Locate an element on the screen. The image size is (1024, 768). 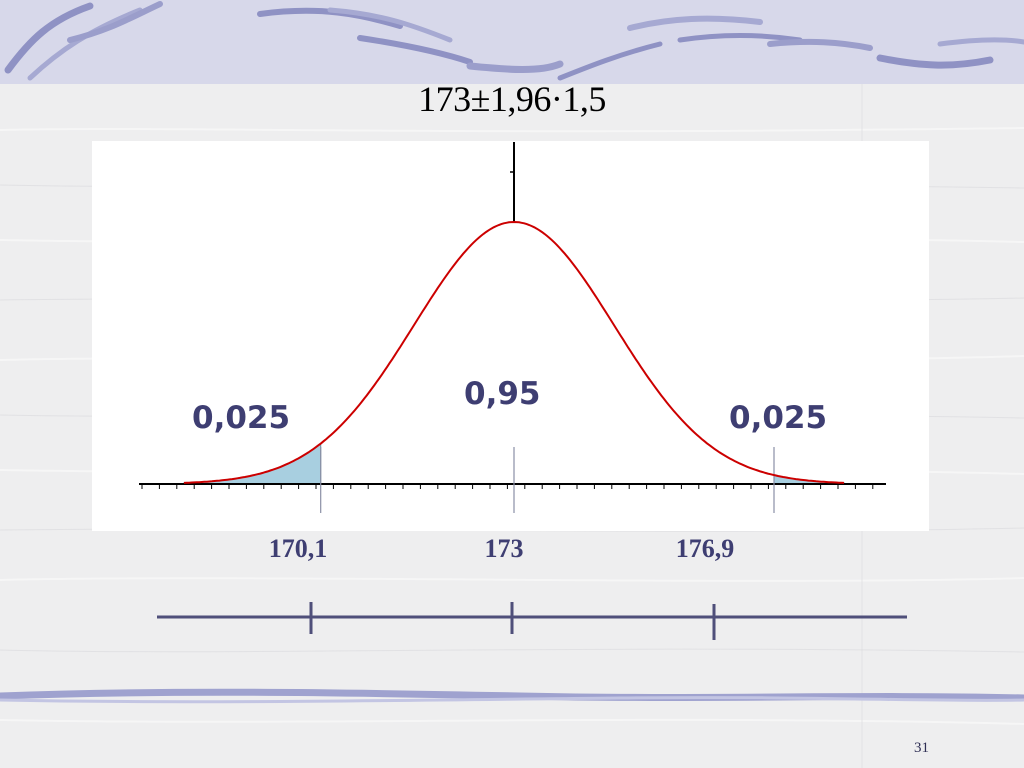
interval-number-line is located at coordinates (532, 621).